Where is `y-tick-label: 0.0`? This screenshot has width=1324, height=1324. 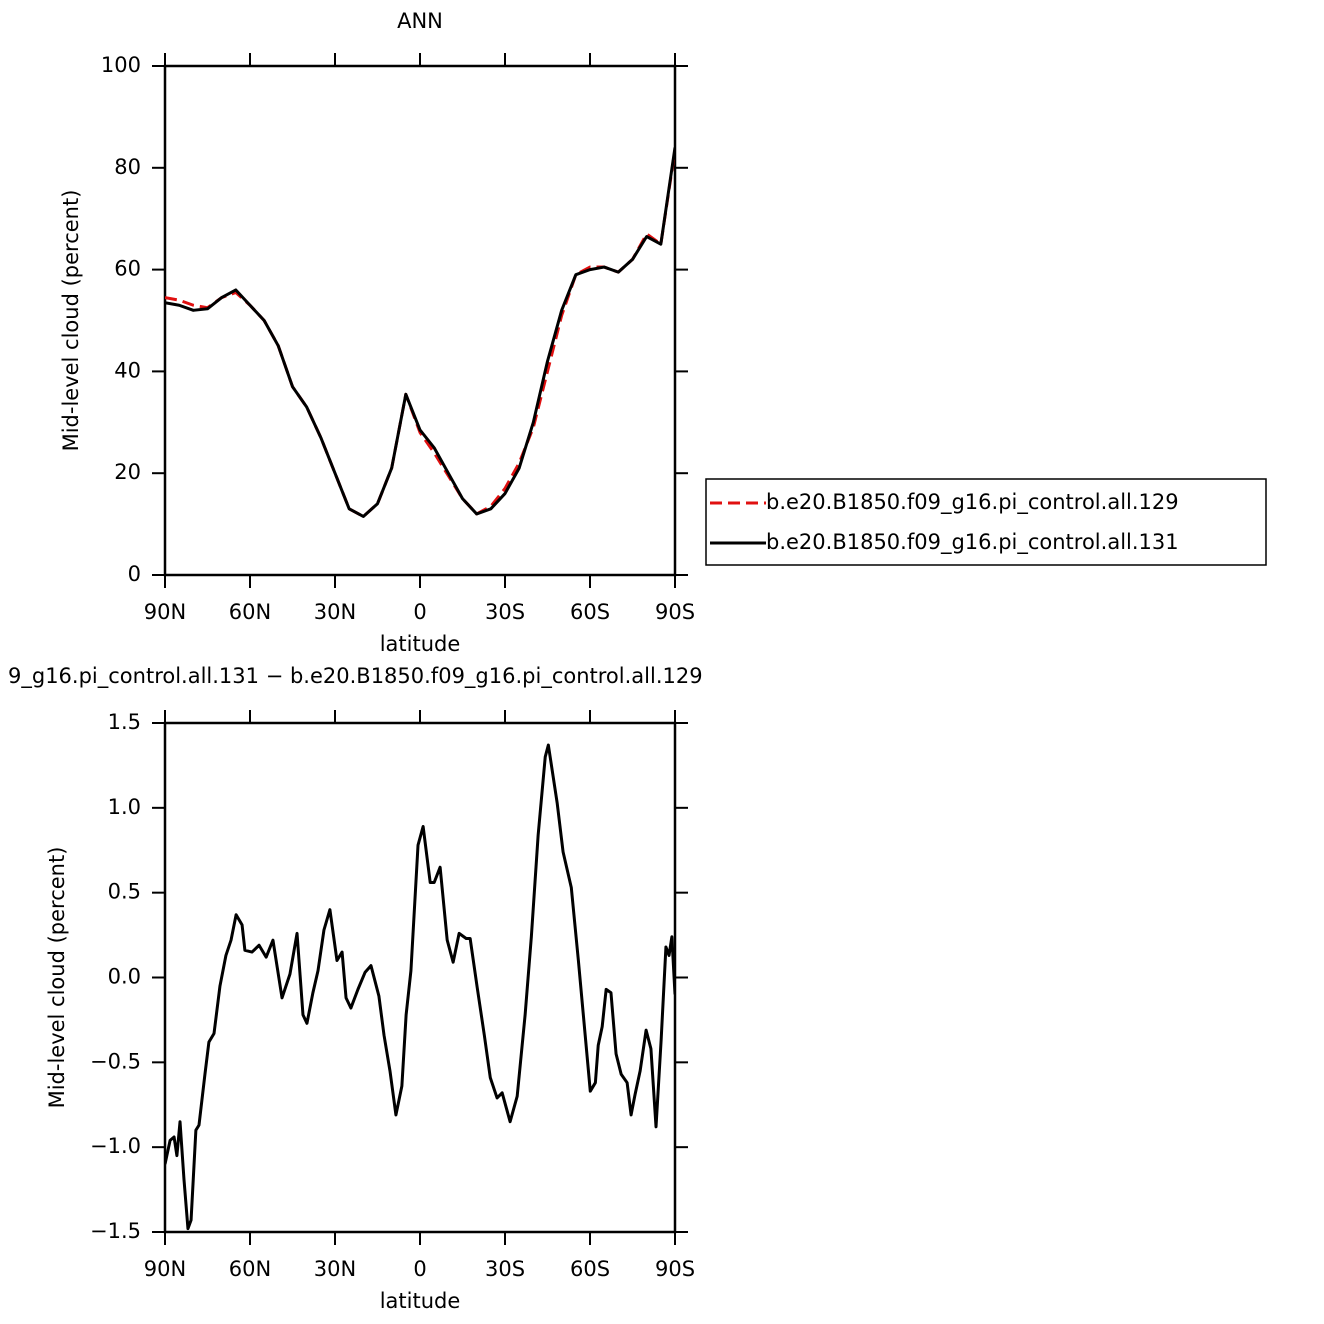
y-tick-label: 0.0 is located at coordinates (124, 977).